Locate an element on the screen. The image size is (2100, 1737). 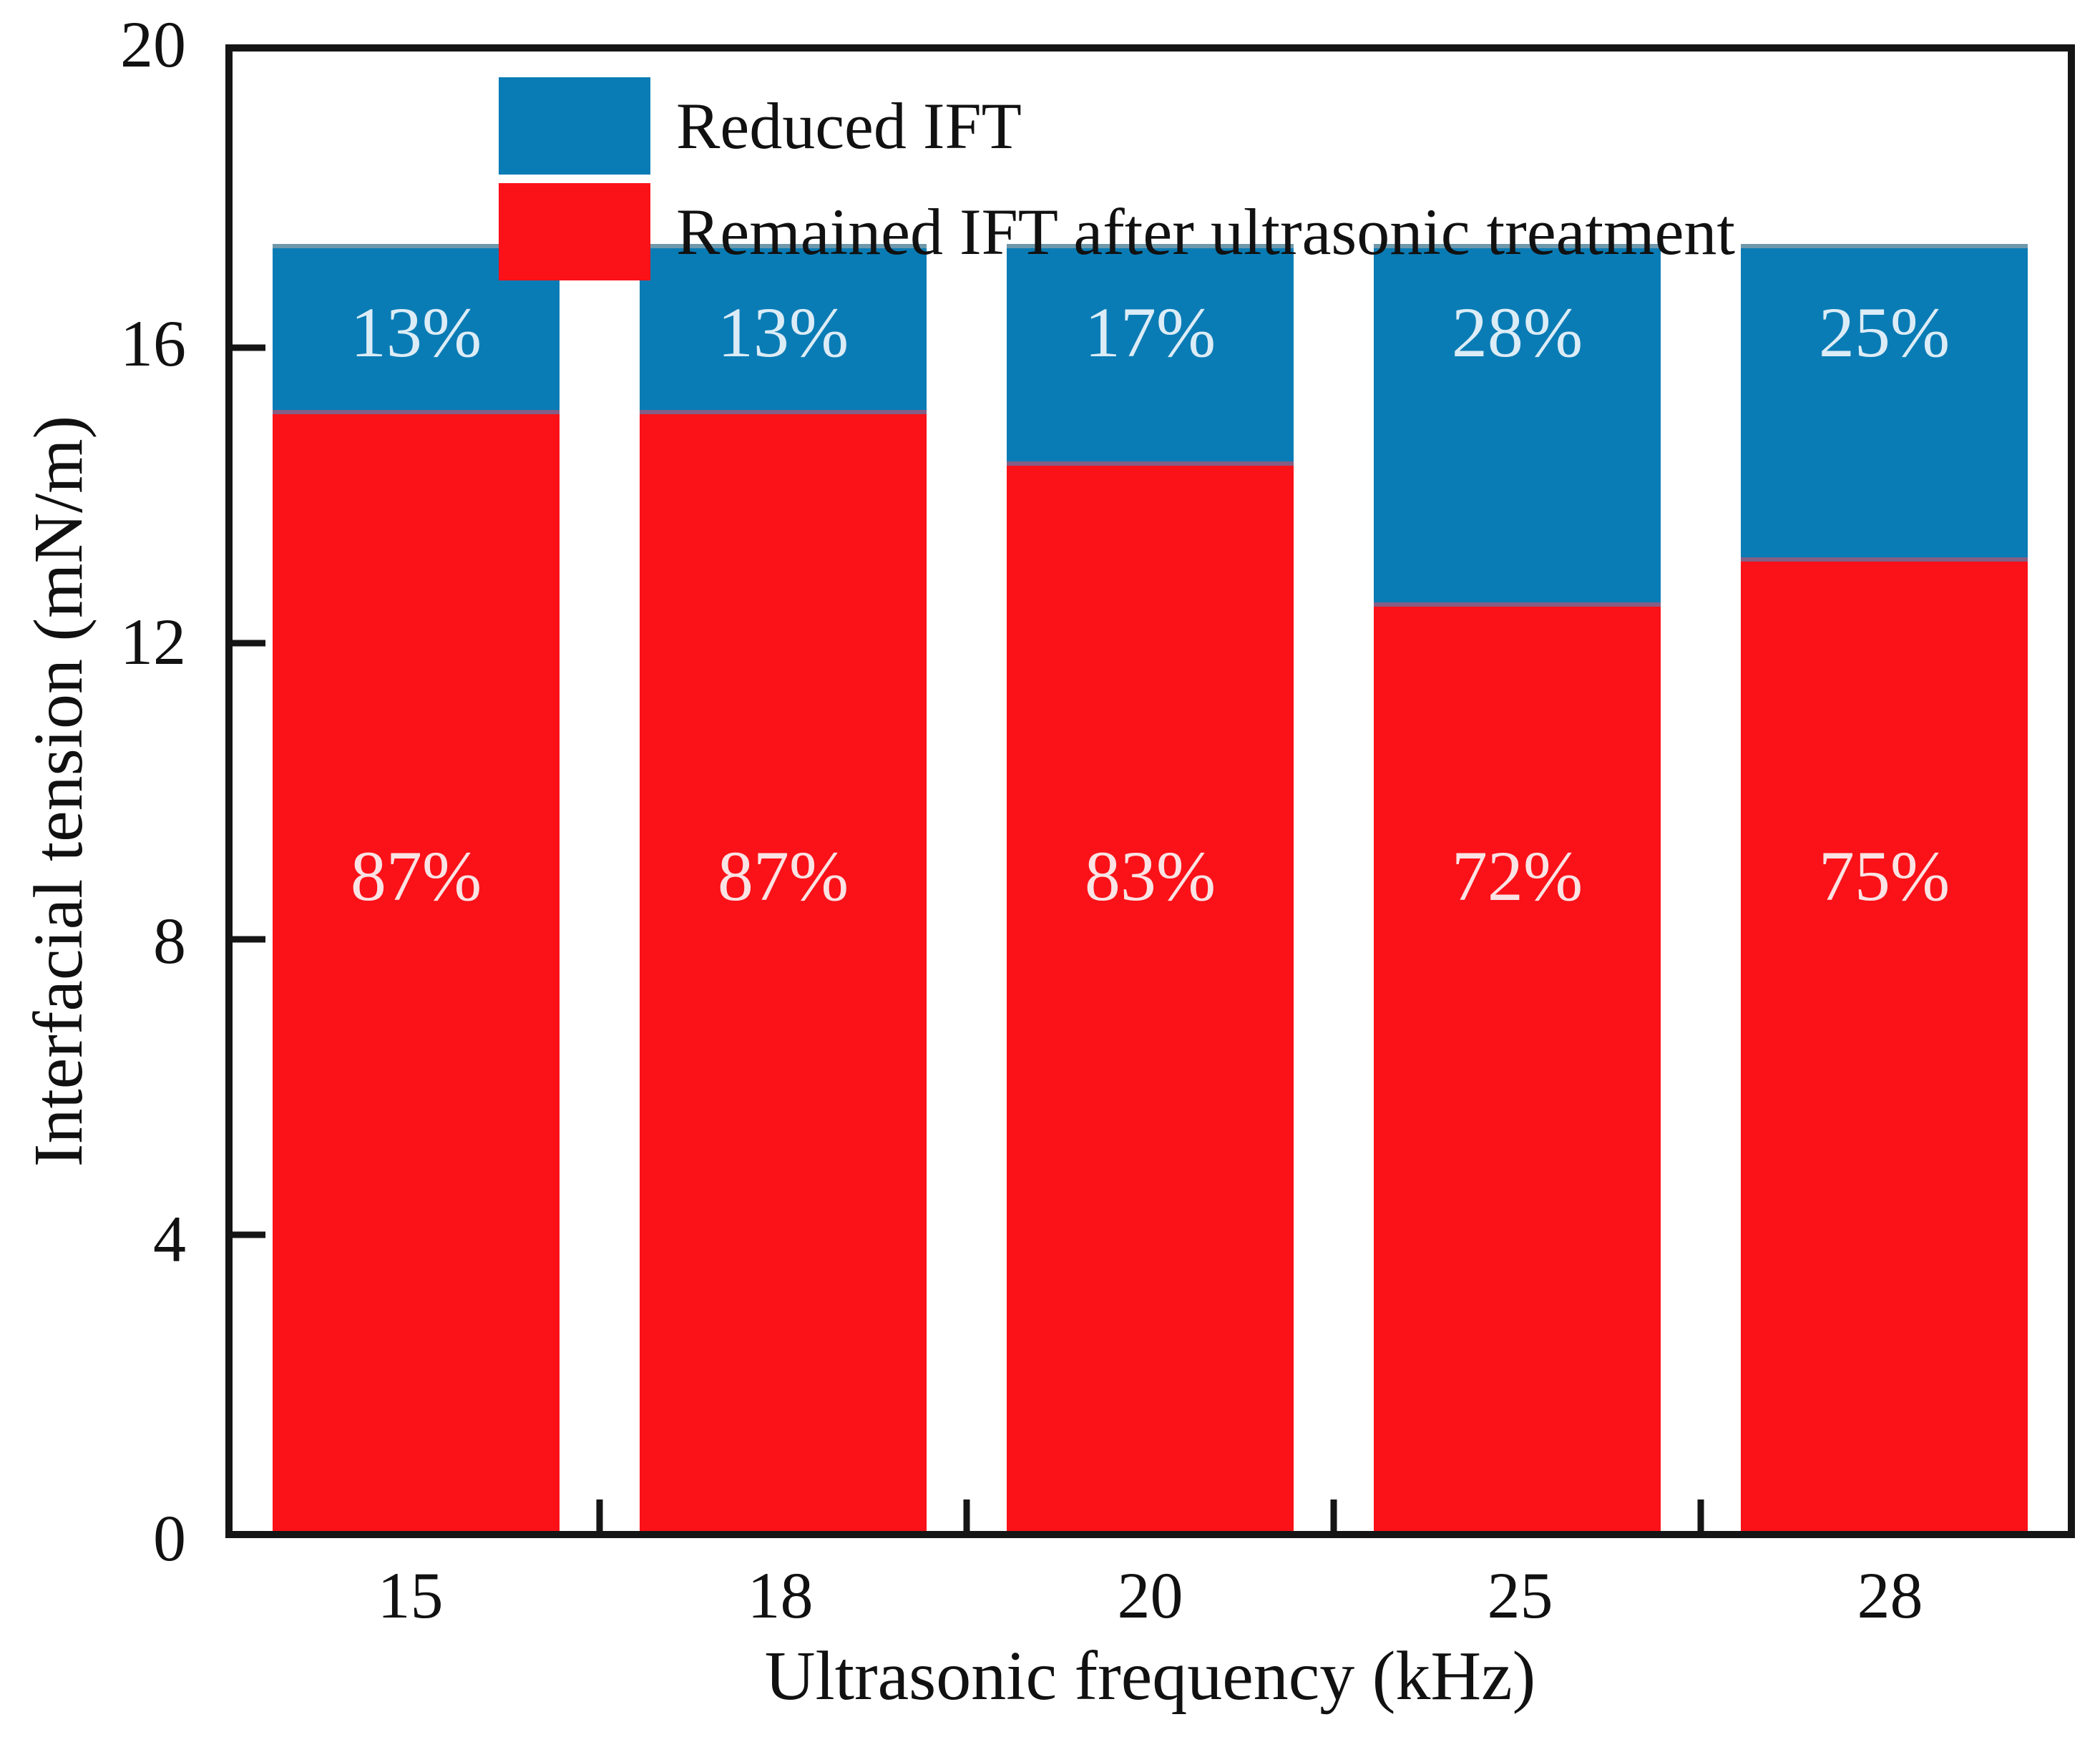
y-tick-label-0: 0 is located at coordinates (169, 1538).